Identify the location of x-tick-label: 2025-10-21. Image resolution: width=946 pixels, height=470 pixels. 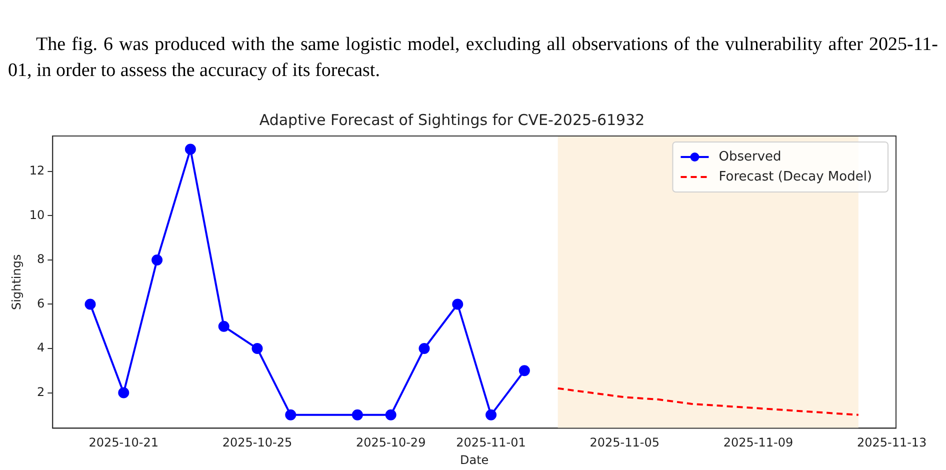
(123, 443).